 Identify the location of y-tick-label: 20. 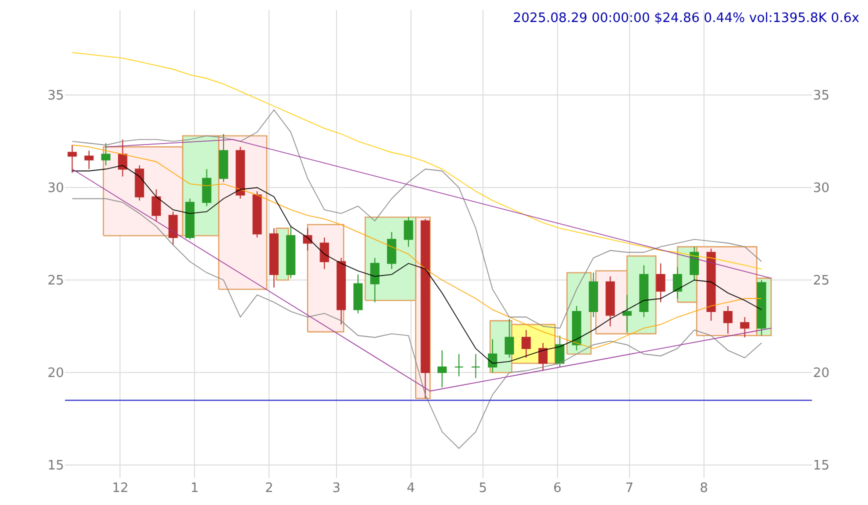
(55, 374).